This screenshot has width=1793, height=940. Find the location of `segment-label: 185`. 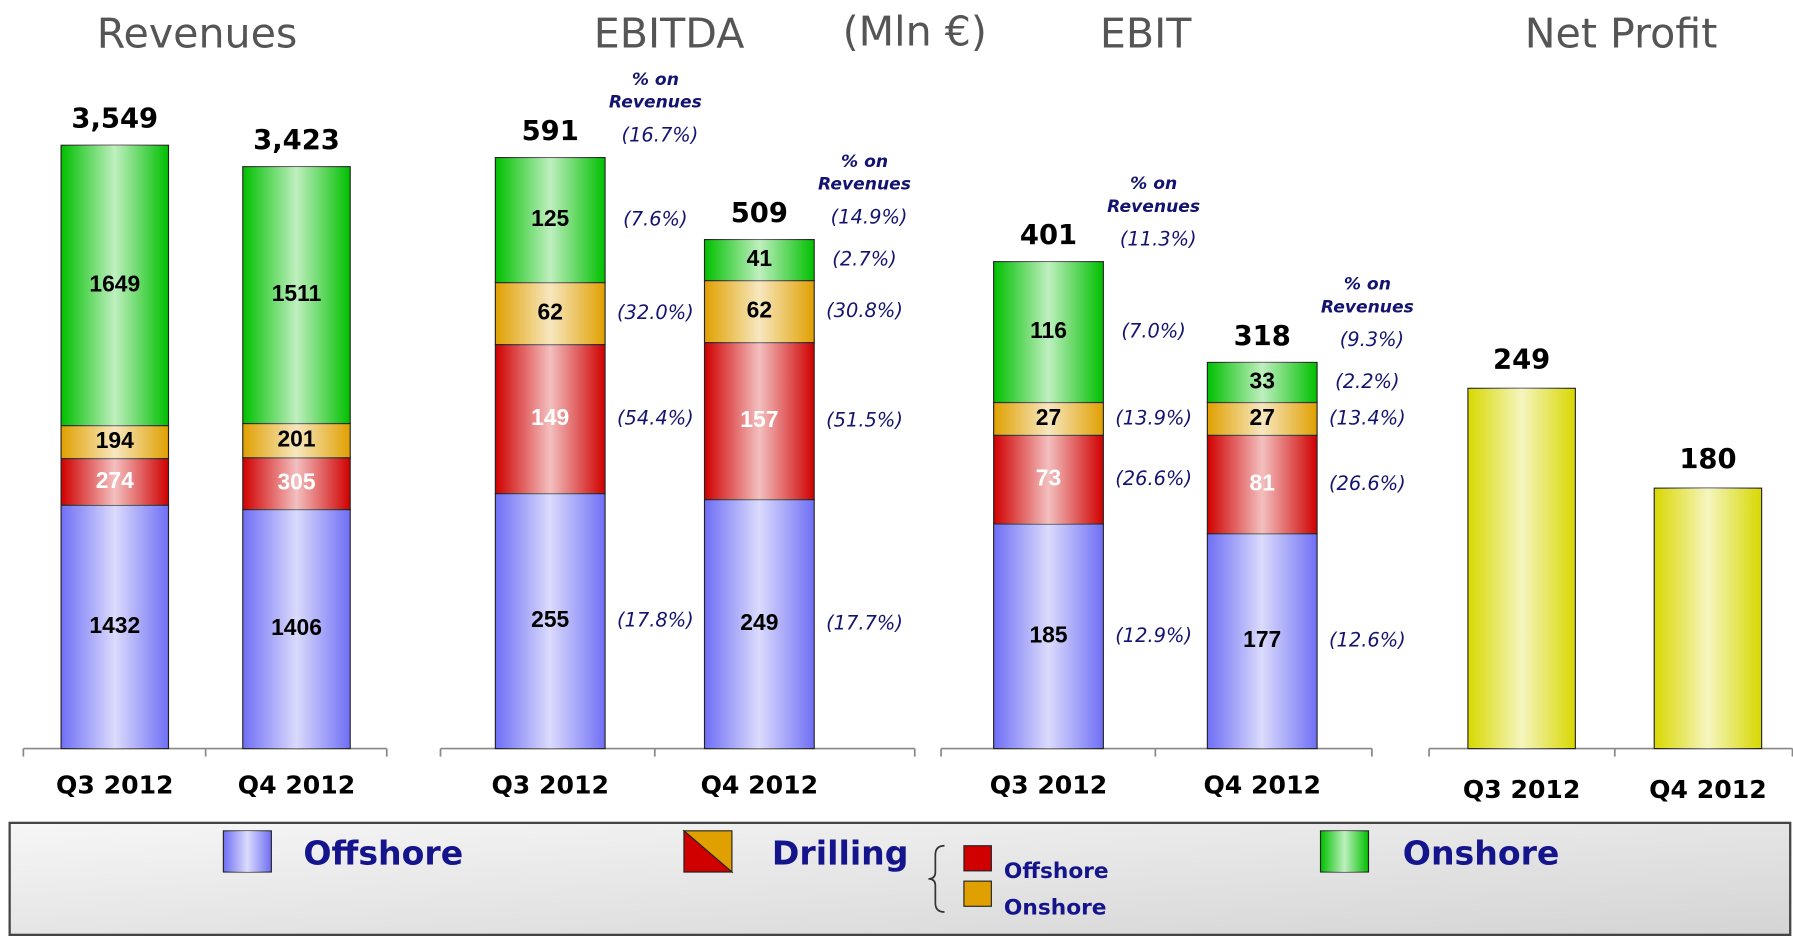

segment-label: 185 is located at coordinates (1048, 634).